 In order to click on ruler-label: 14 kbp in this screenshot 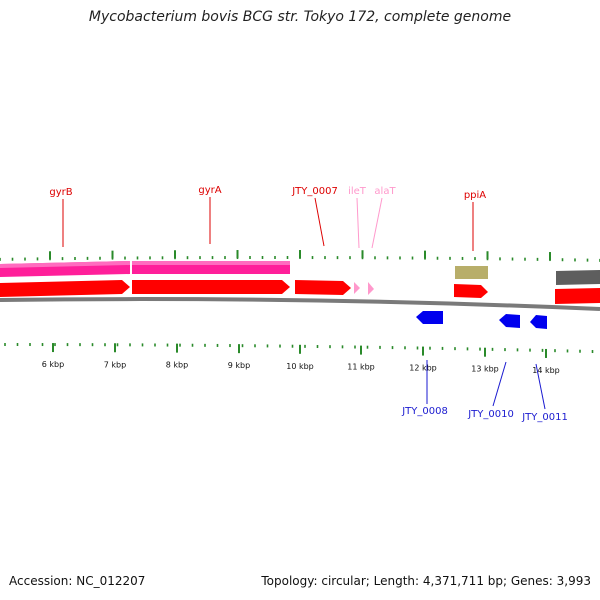, I will do `click(546, 370)`.